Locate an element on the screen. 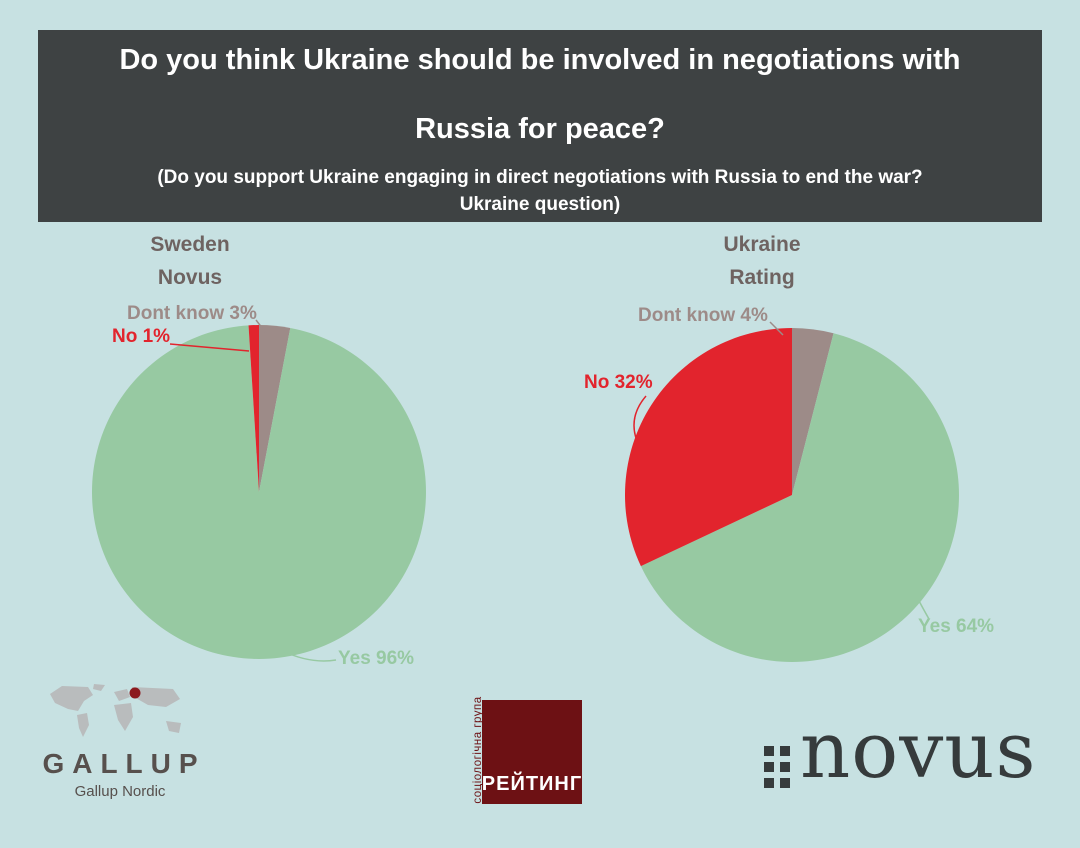 The width and height of the screenshot is (1080, 848). rating-wordmark: РЕЙТИНГ is located at coordinates (532, 784).